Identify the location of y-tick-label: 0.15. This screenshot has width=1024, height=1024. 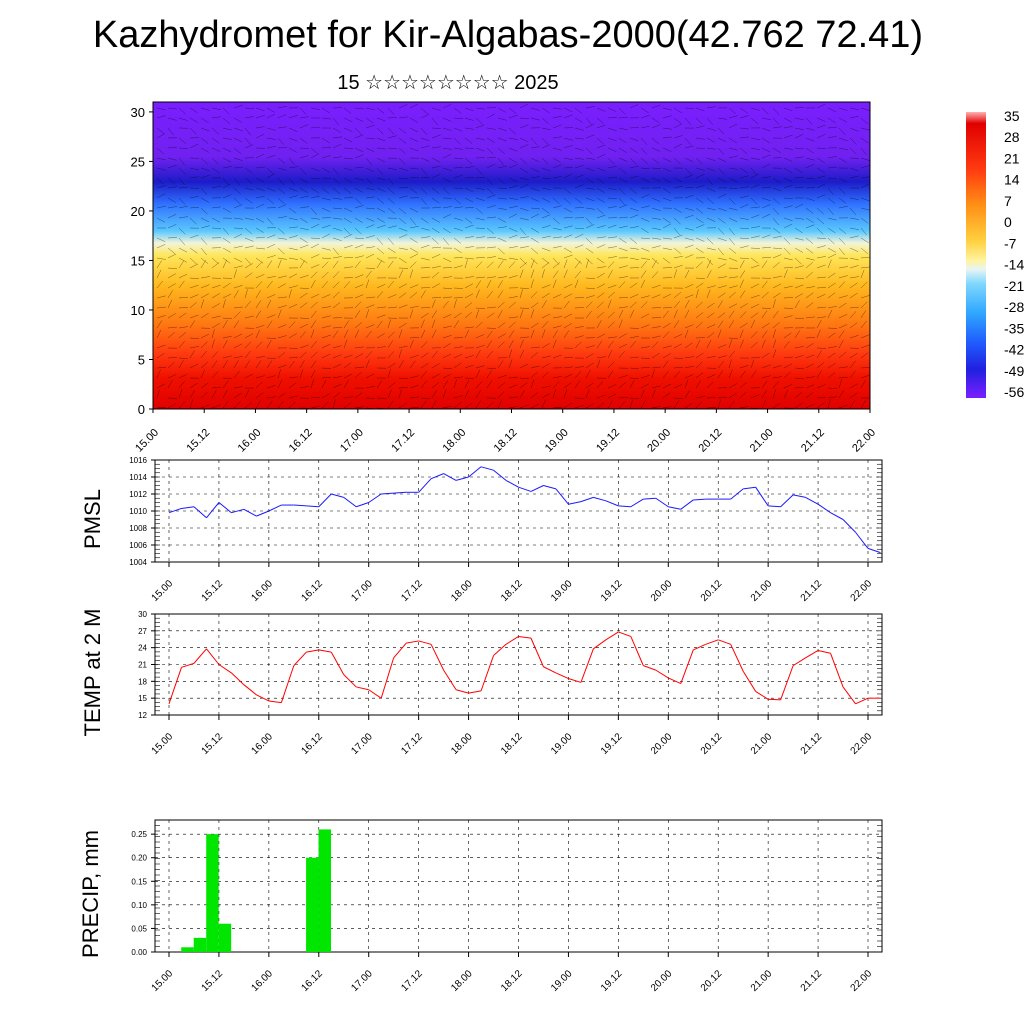
(139, 881).